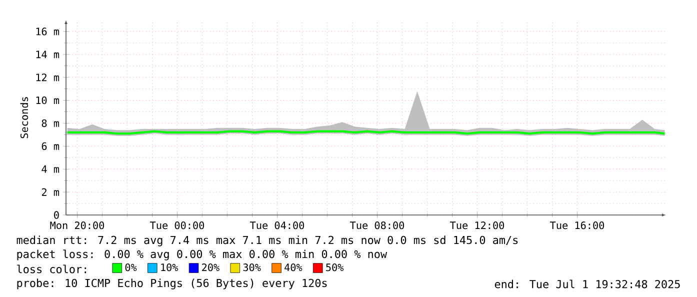 Image resolution: width=697 pixels, height=297 pixels. What do you see at coordinates (24, 117) in the screenshot?
I see `y-axis-title: Seconds` at bounding box center [24, 117].